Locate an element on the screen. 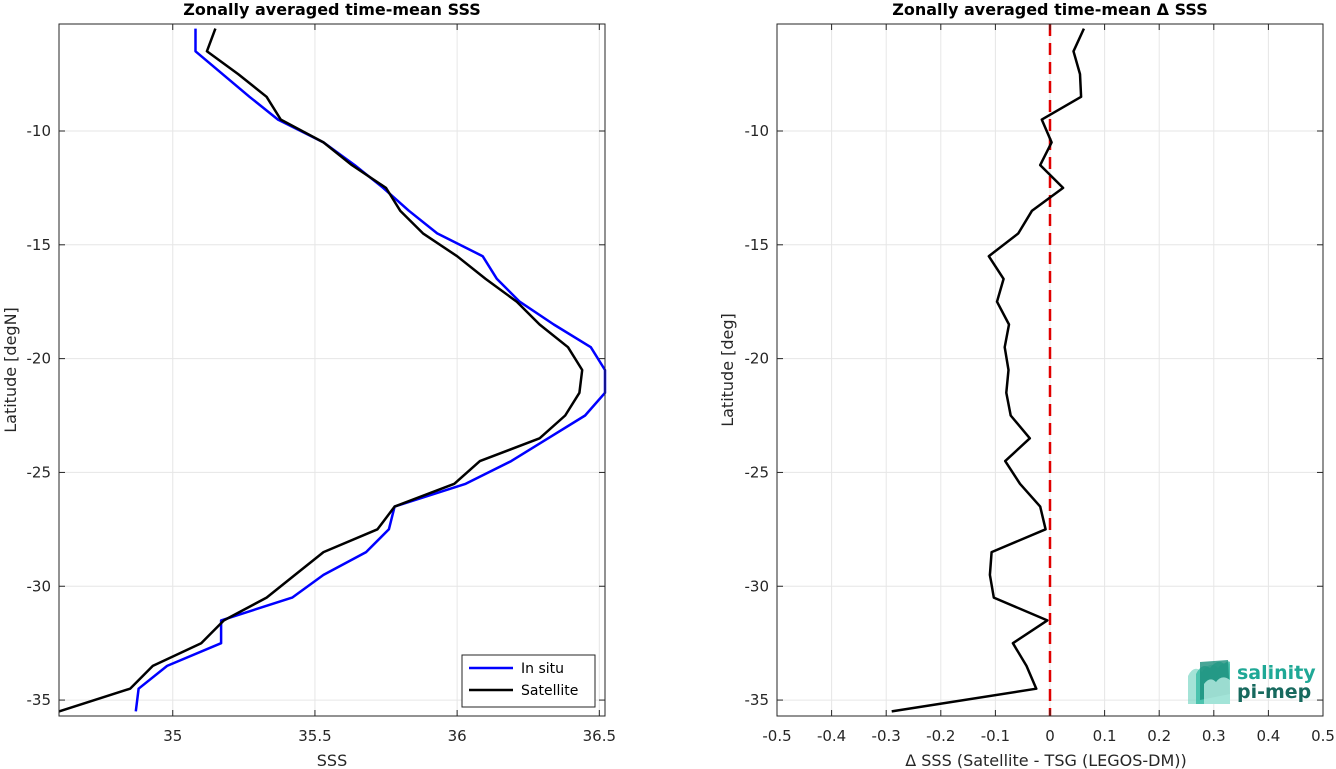  x-tick-label: 35 is located at coordinates (172, 736).